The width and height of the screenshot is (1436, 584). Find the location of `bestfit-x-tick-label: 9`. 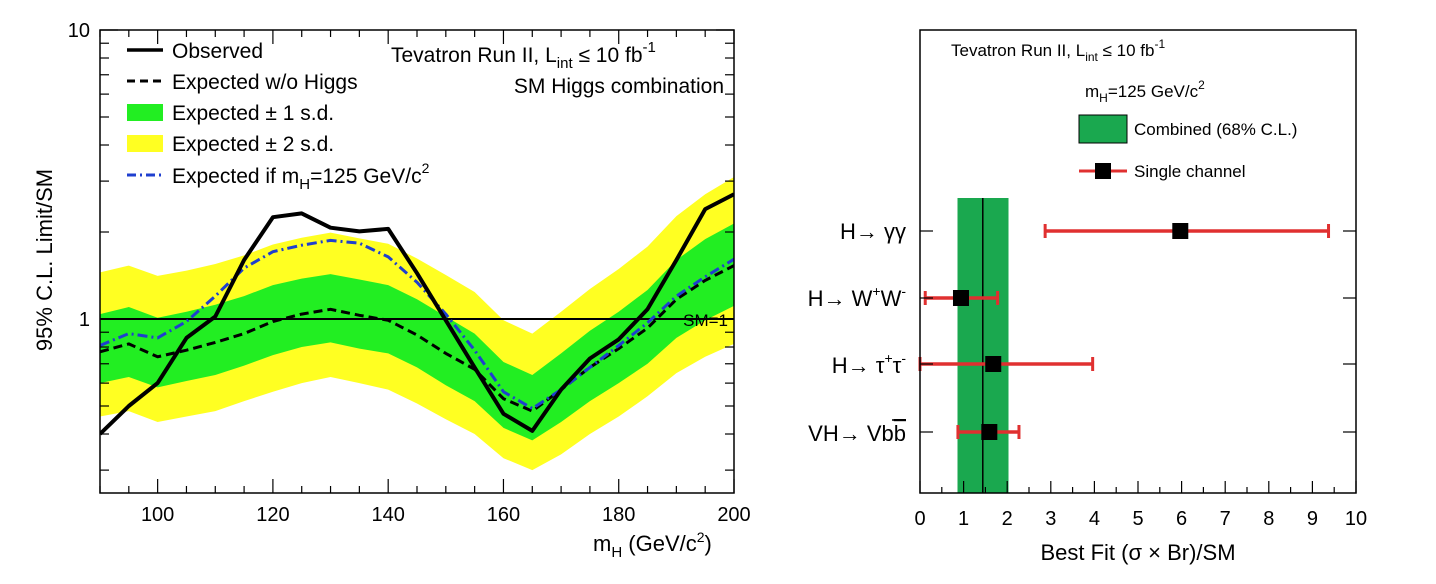

bestfit-x-tick-label: 9 is located at coordinates (1312, 519).